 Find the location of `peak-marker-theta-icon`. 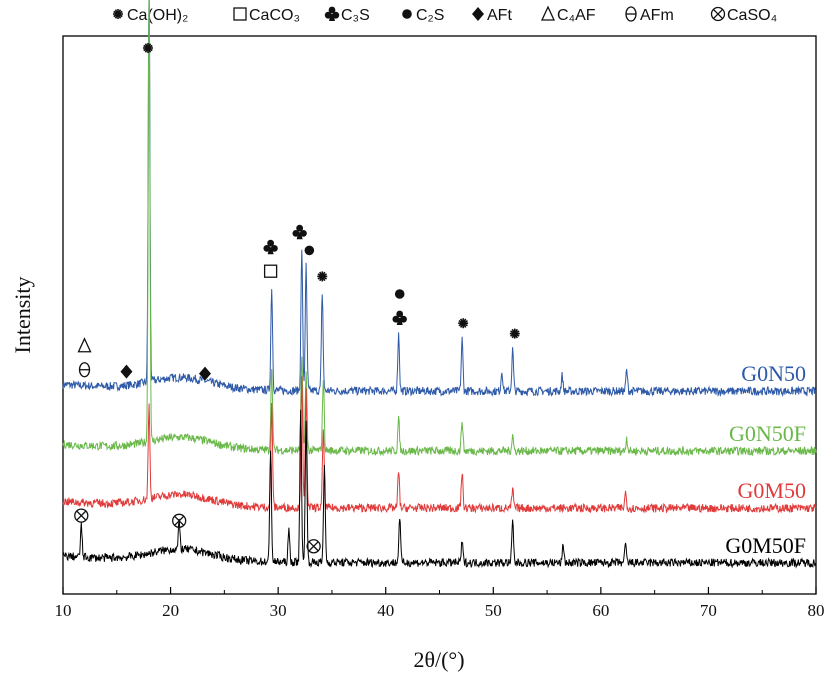

peak-marker-theta-icon is located at coordinates (84, 370).